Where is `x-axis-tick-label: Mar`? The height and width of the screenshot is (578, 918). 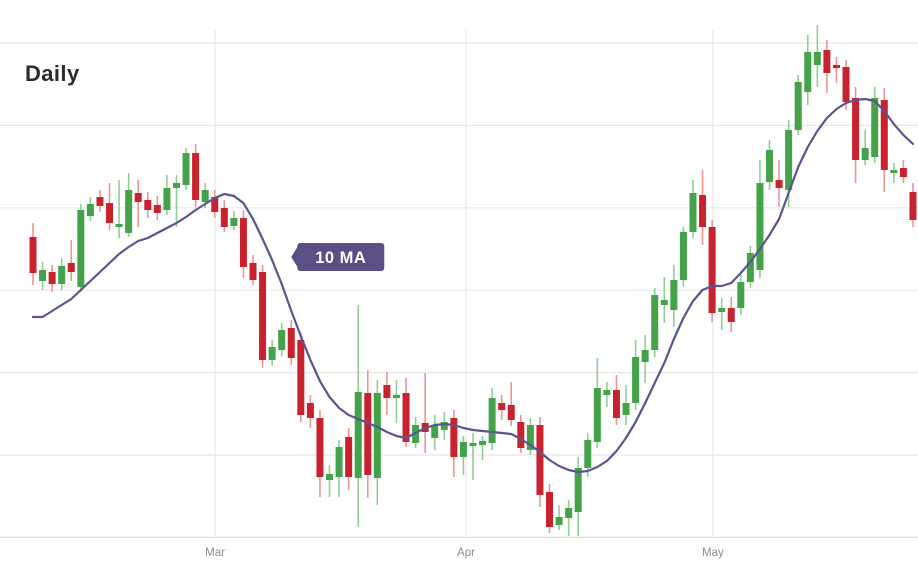 x-axis-tick-label: Mar is located at coordinates (215, 553).